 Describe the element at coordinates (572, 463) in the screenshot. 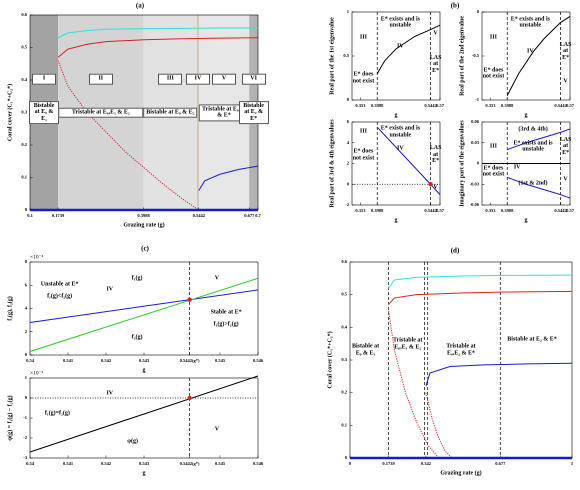

I see `x-tick-label: 1` at that location.